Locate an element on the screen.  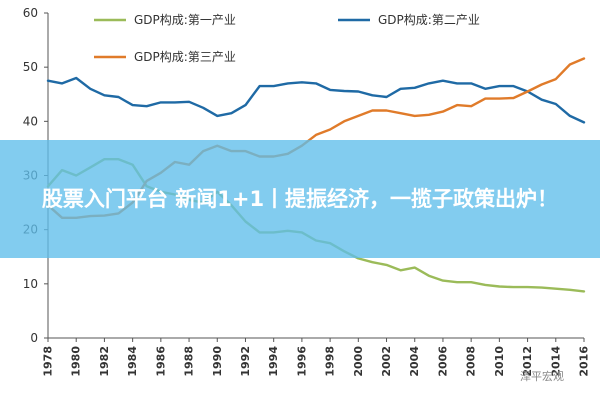
watermark: 泽平宏观 is located at coordinates (542, 376).